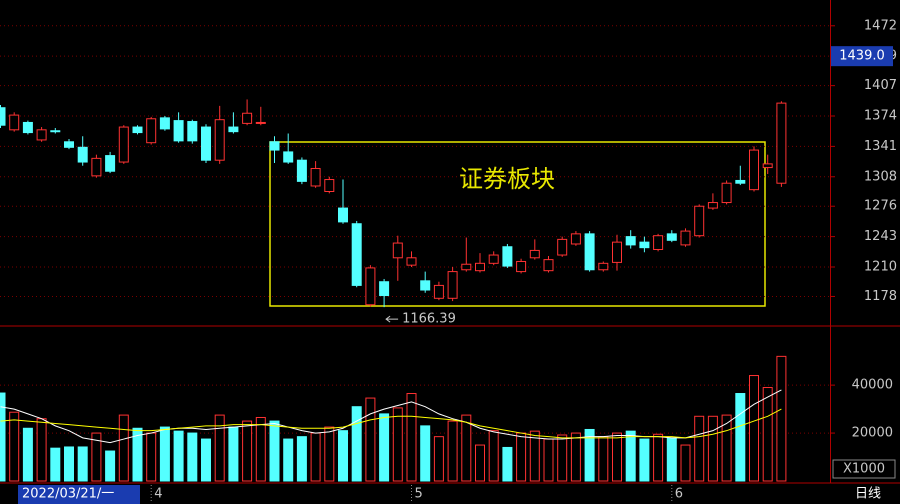 The width and height of the screenshot is (900, 504). Describe the element at coordinates (880, 1) in the screenshot. I see `y-tick-label: 1505` at that location.